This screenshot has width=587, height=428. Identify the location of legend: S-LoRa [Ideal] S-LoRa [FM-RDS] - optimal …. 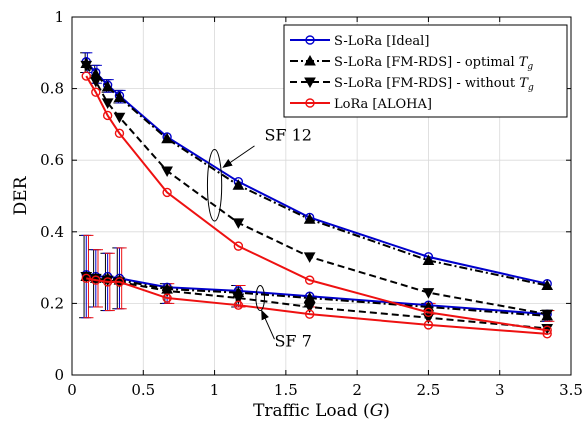
(425, 71).